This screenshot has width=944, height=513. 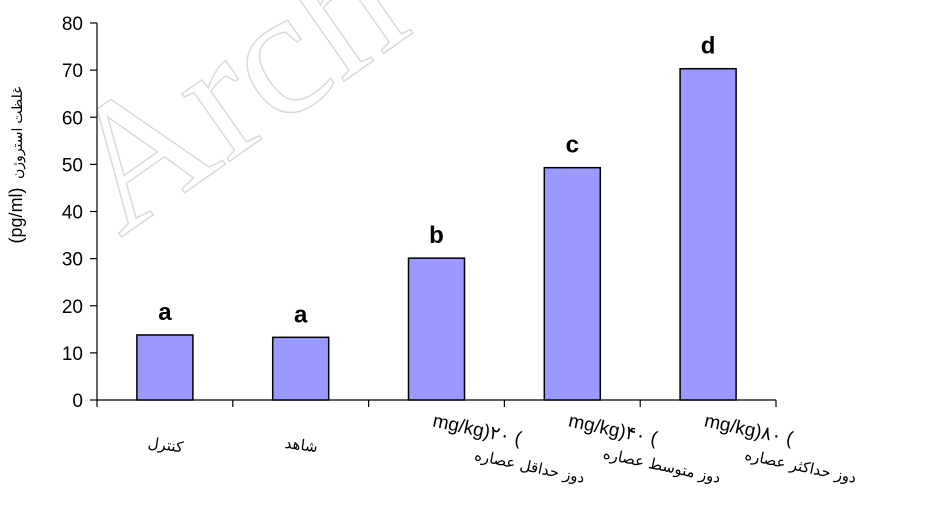 What do you see at coordinates (72, 24) in the screenshot?
I see `y-tick-label: 80` at bounding box center [72, 24].